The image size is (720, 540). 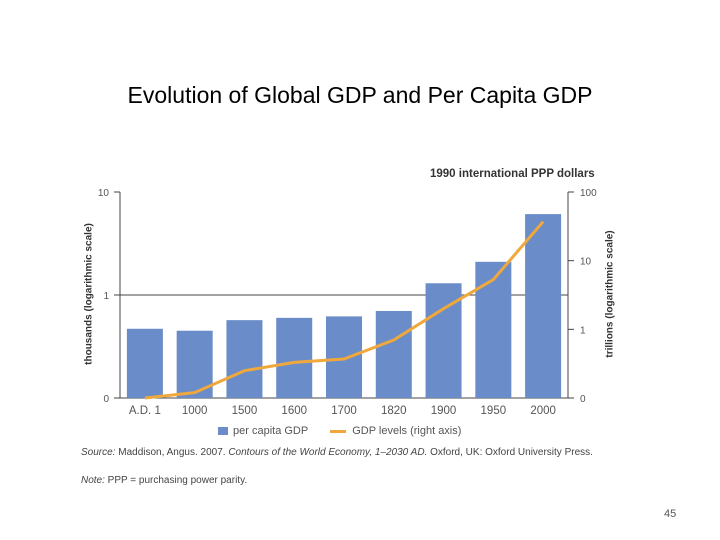 I want to click on x-tick-label: 1820, so click(x=394, y=411).